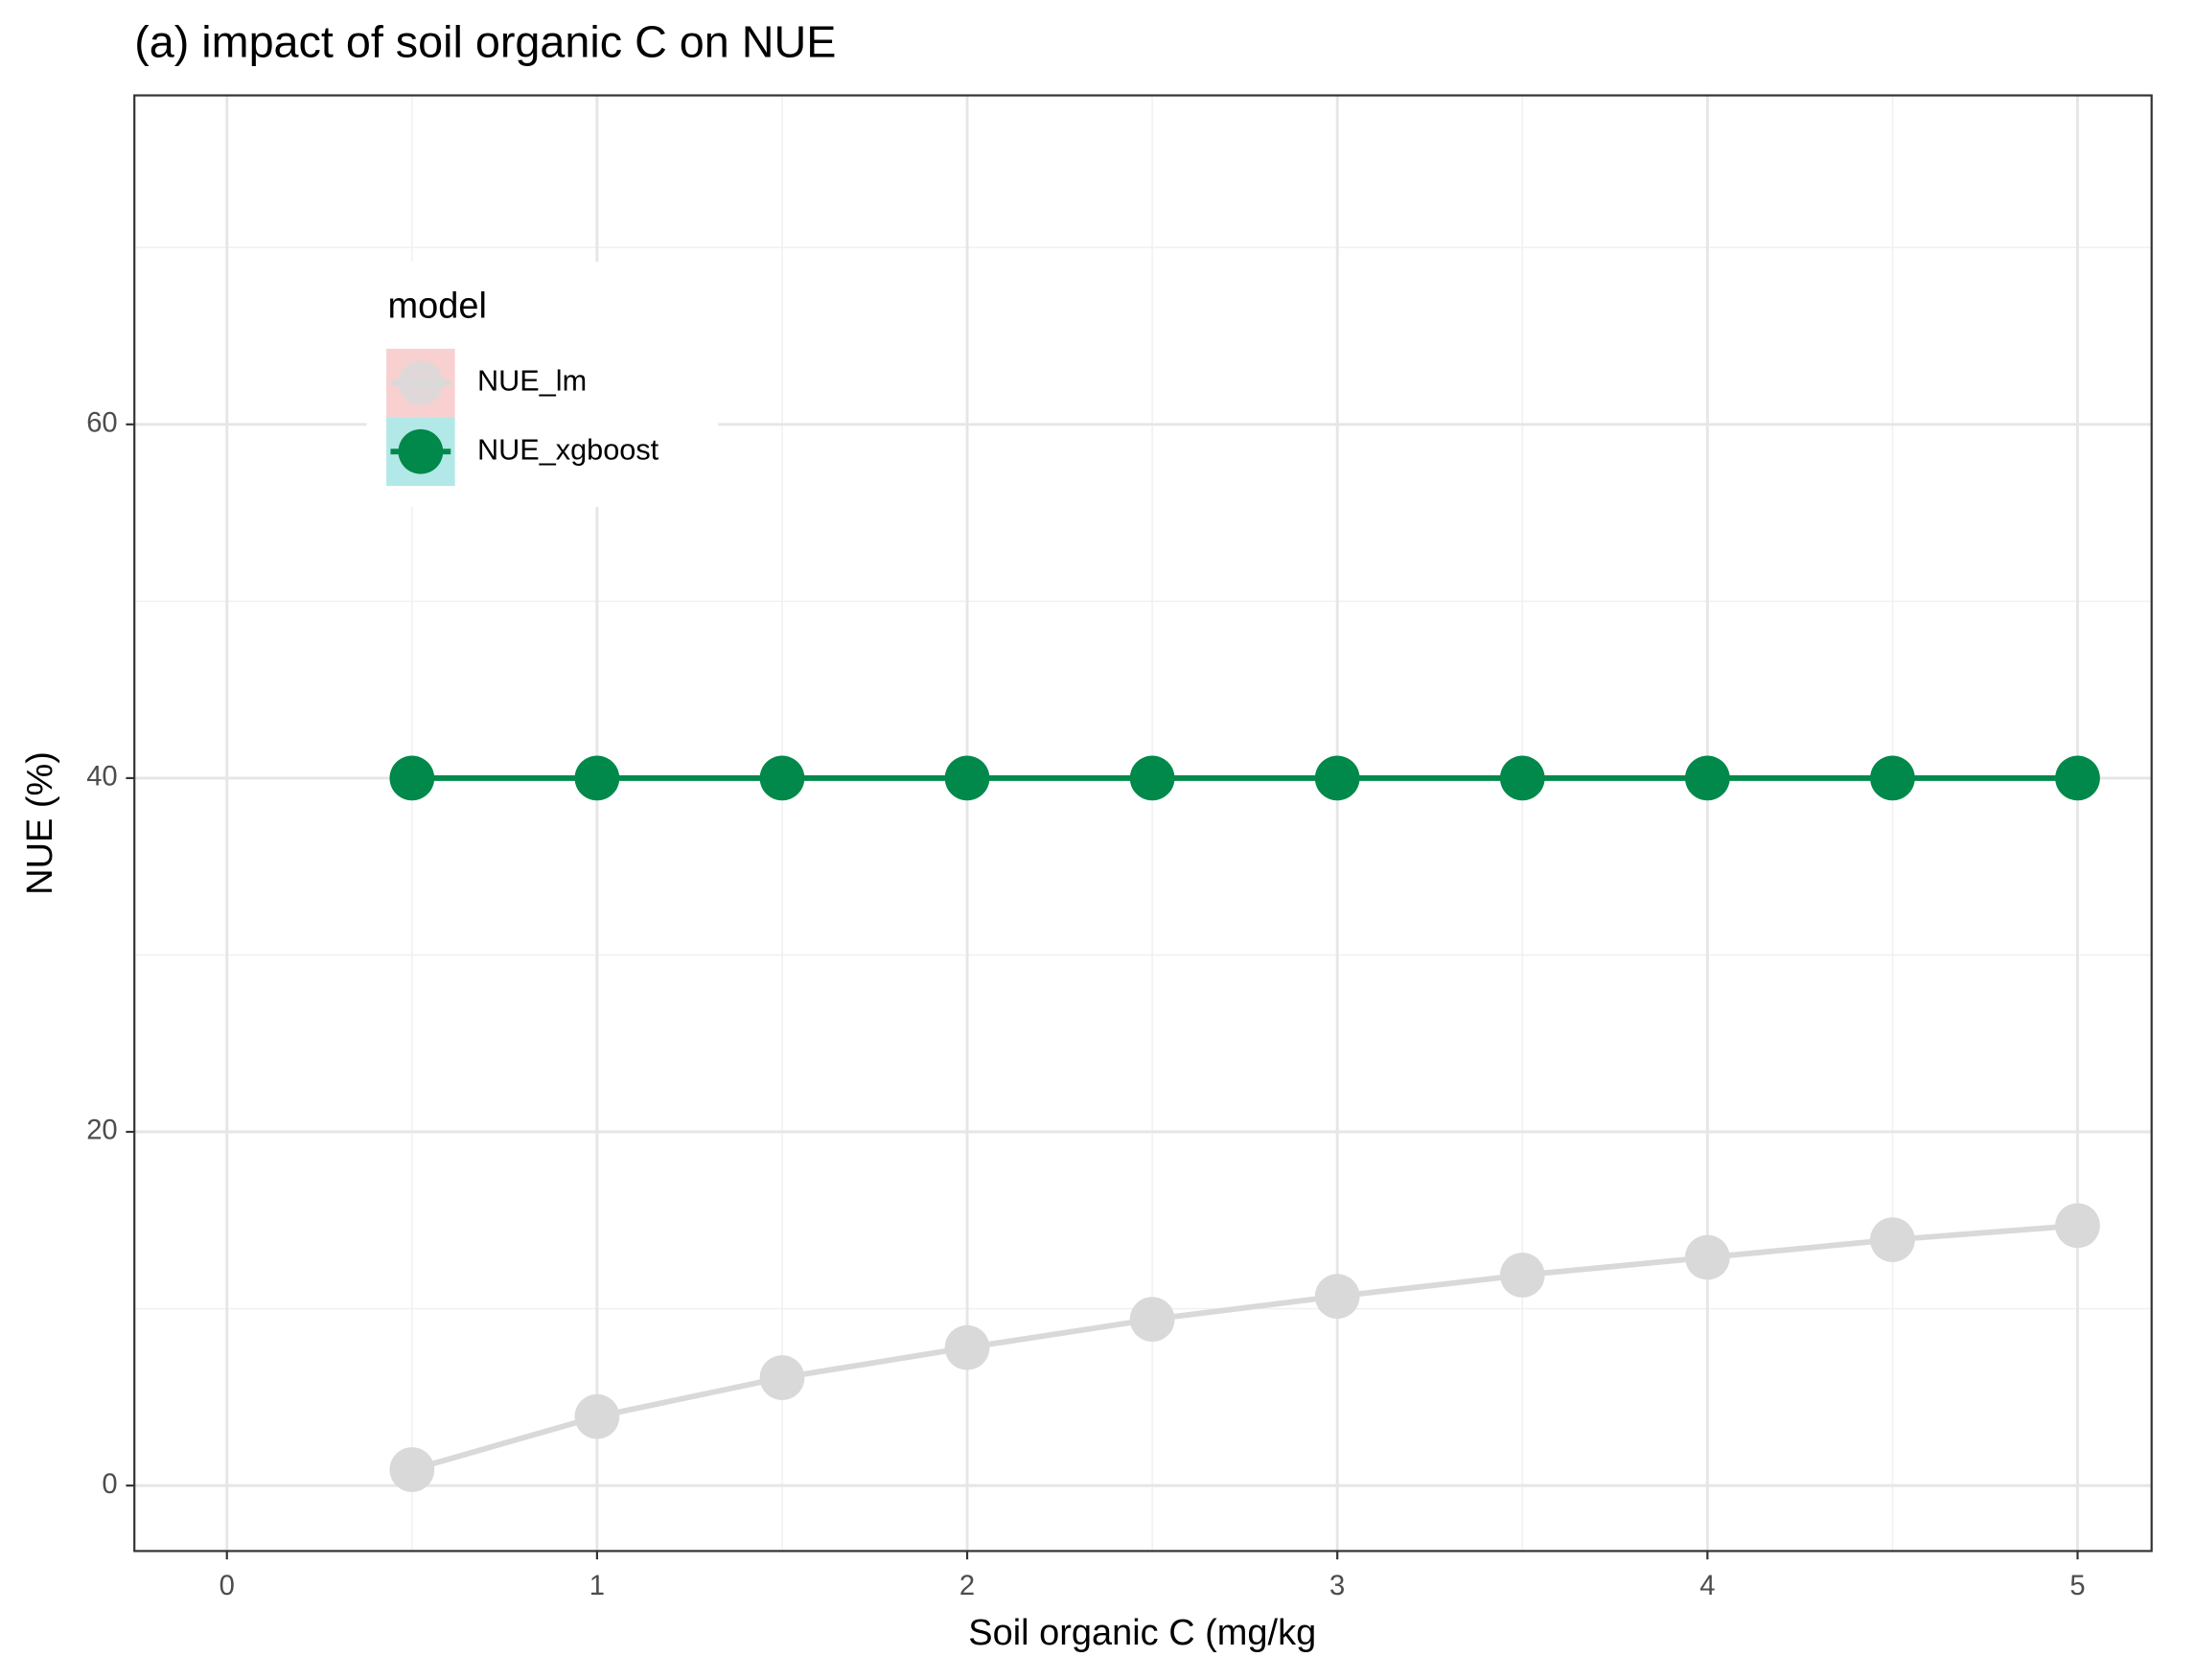 Image resolution: width=2195 pixels, height=1680 pixels. What do you see at coordinates (102, 1131) in the screenshot?
I see `y-tick-label: 20` at bounding box center [102, 1131].